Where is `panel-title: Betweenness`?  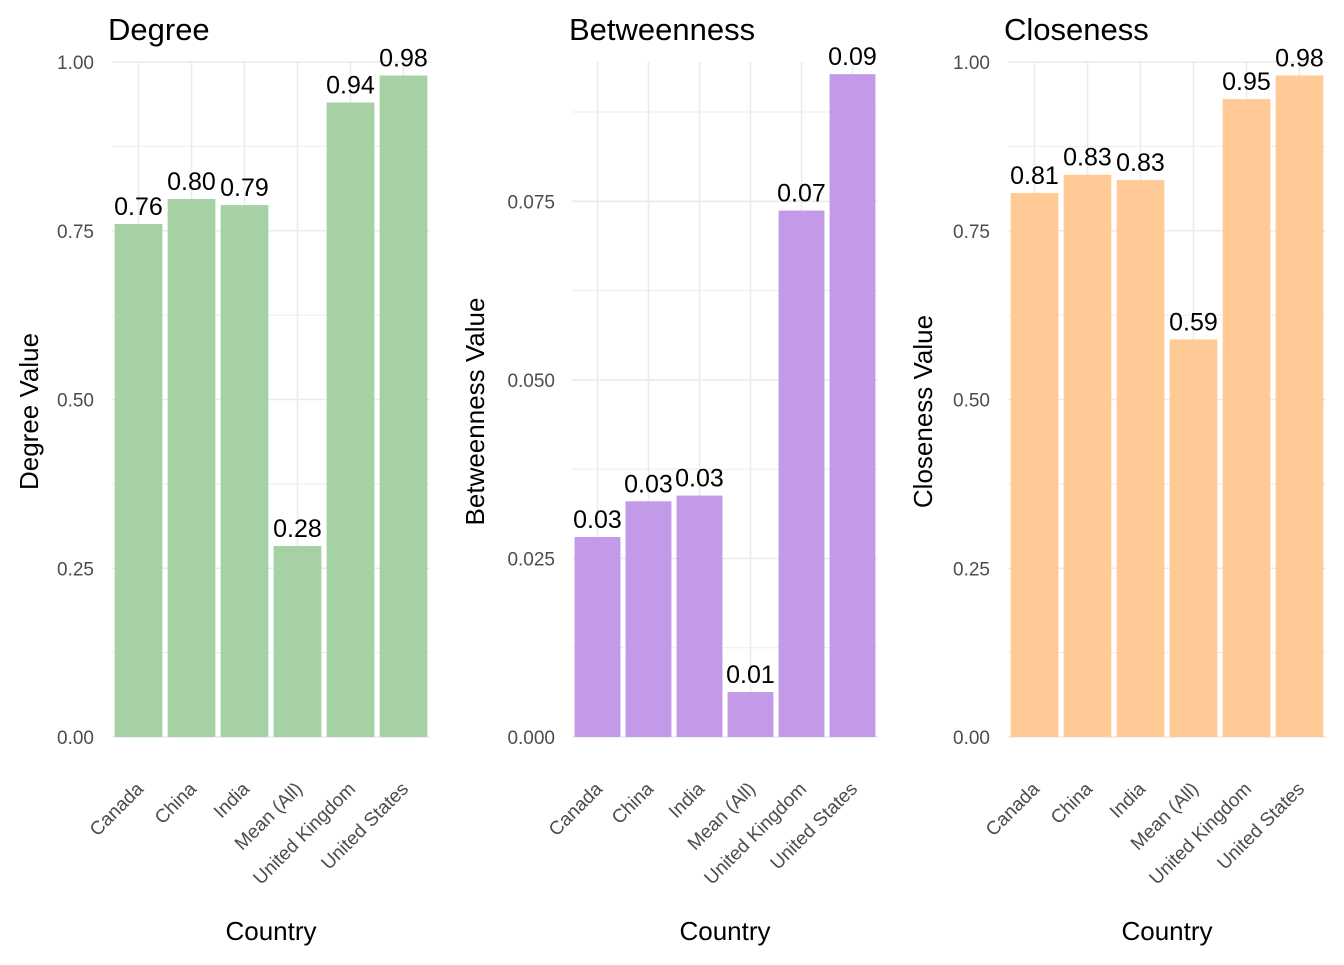
panel-title: Betweenness is located at coordinates (662, 29).